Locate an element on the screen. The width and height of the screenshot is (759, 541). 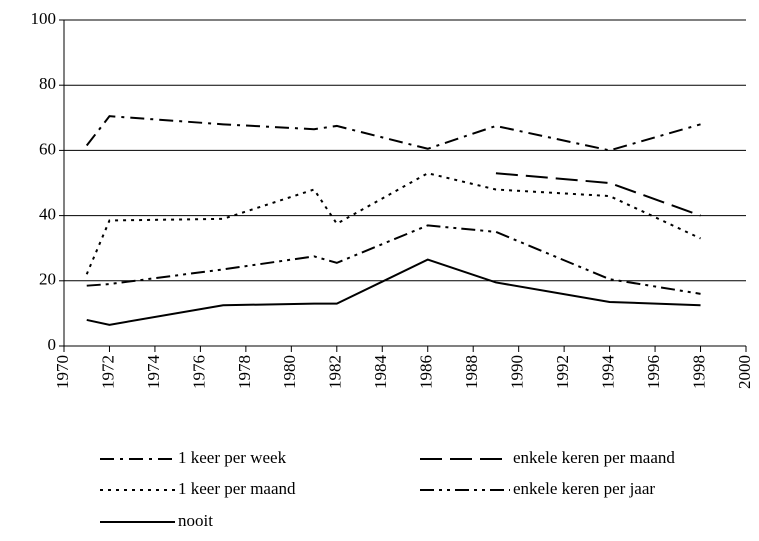
x-tick-label: 1996 is located at coordinates (653, 372).